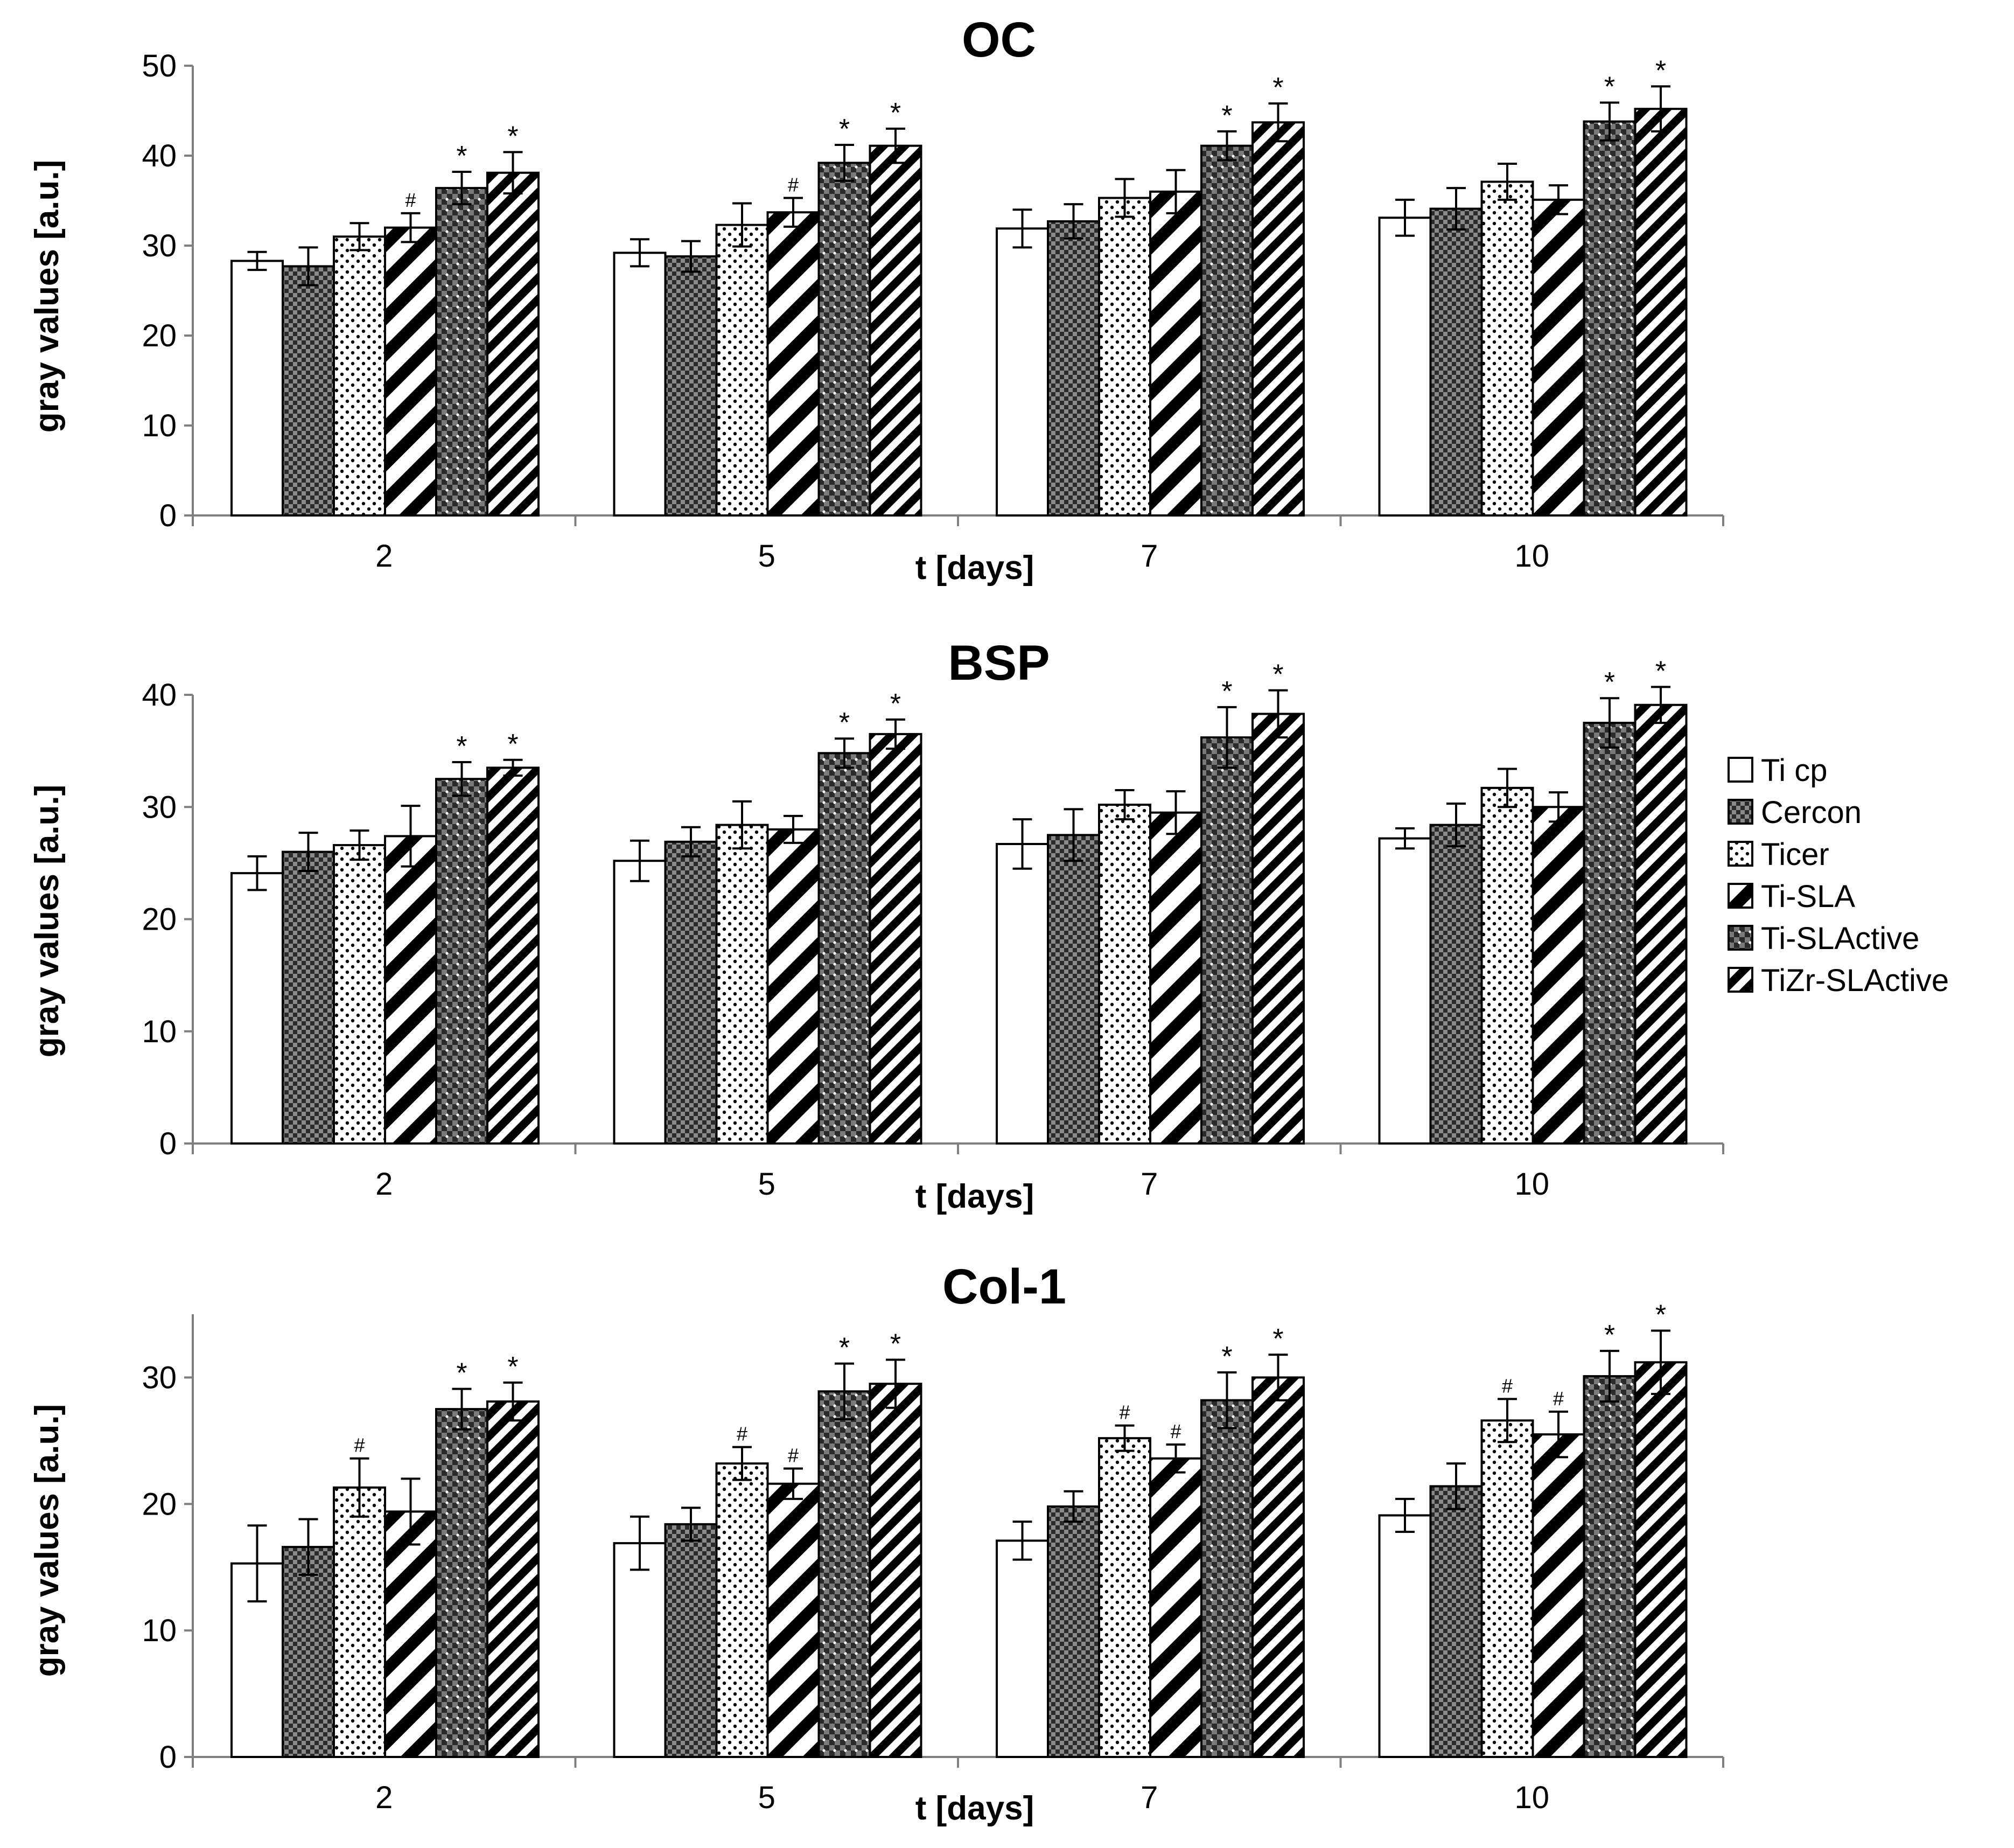  I want to click on x-tick-label-bsp: 5, so click(766, 1184).